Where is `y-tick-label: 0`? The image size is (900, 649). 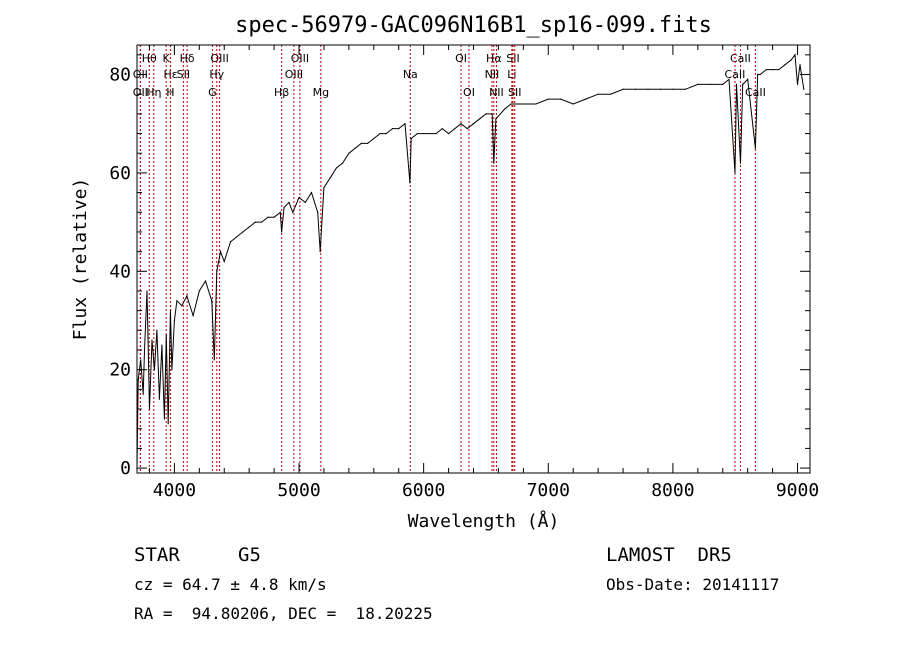 y-tick-label: 0 is located at coordinates (125, 468).